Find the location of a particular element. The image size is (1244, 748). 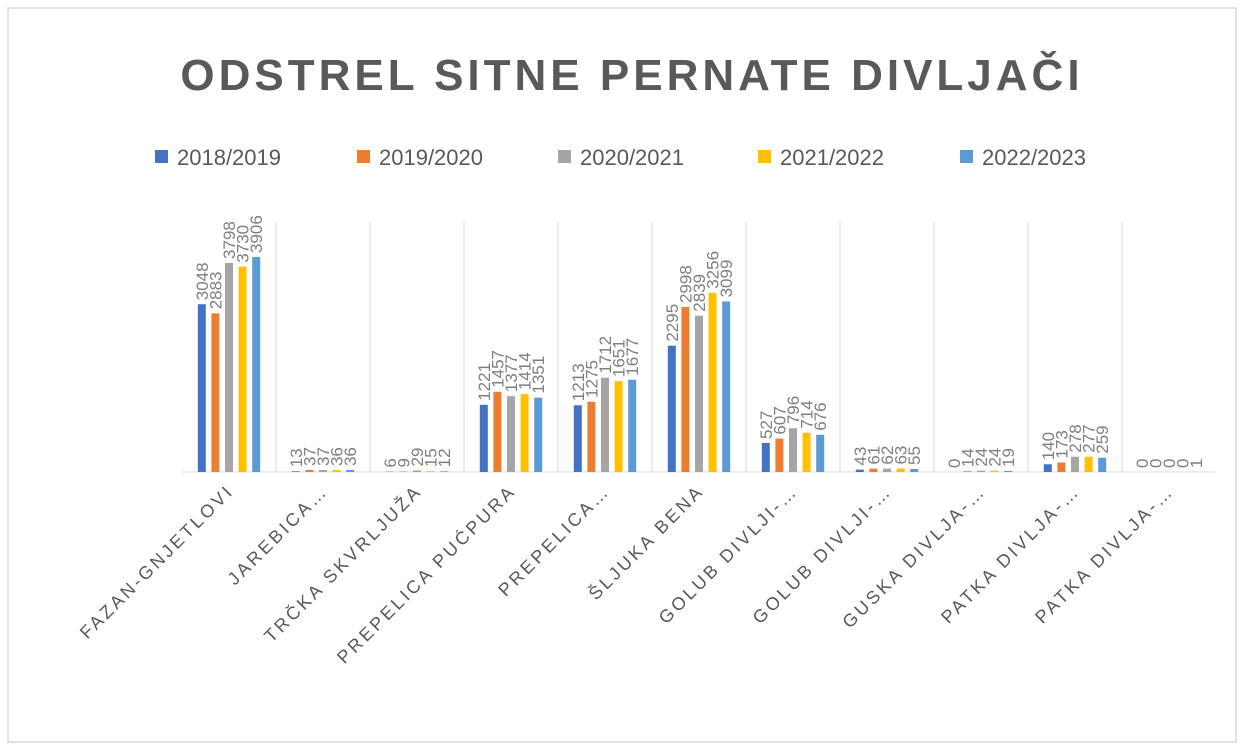

data-label: 55 is located at coordinates (914, 455).